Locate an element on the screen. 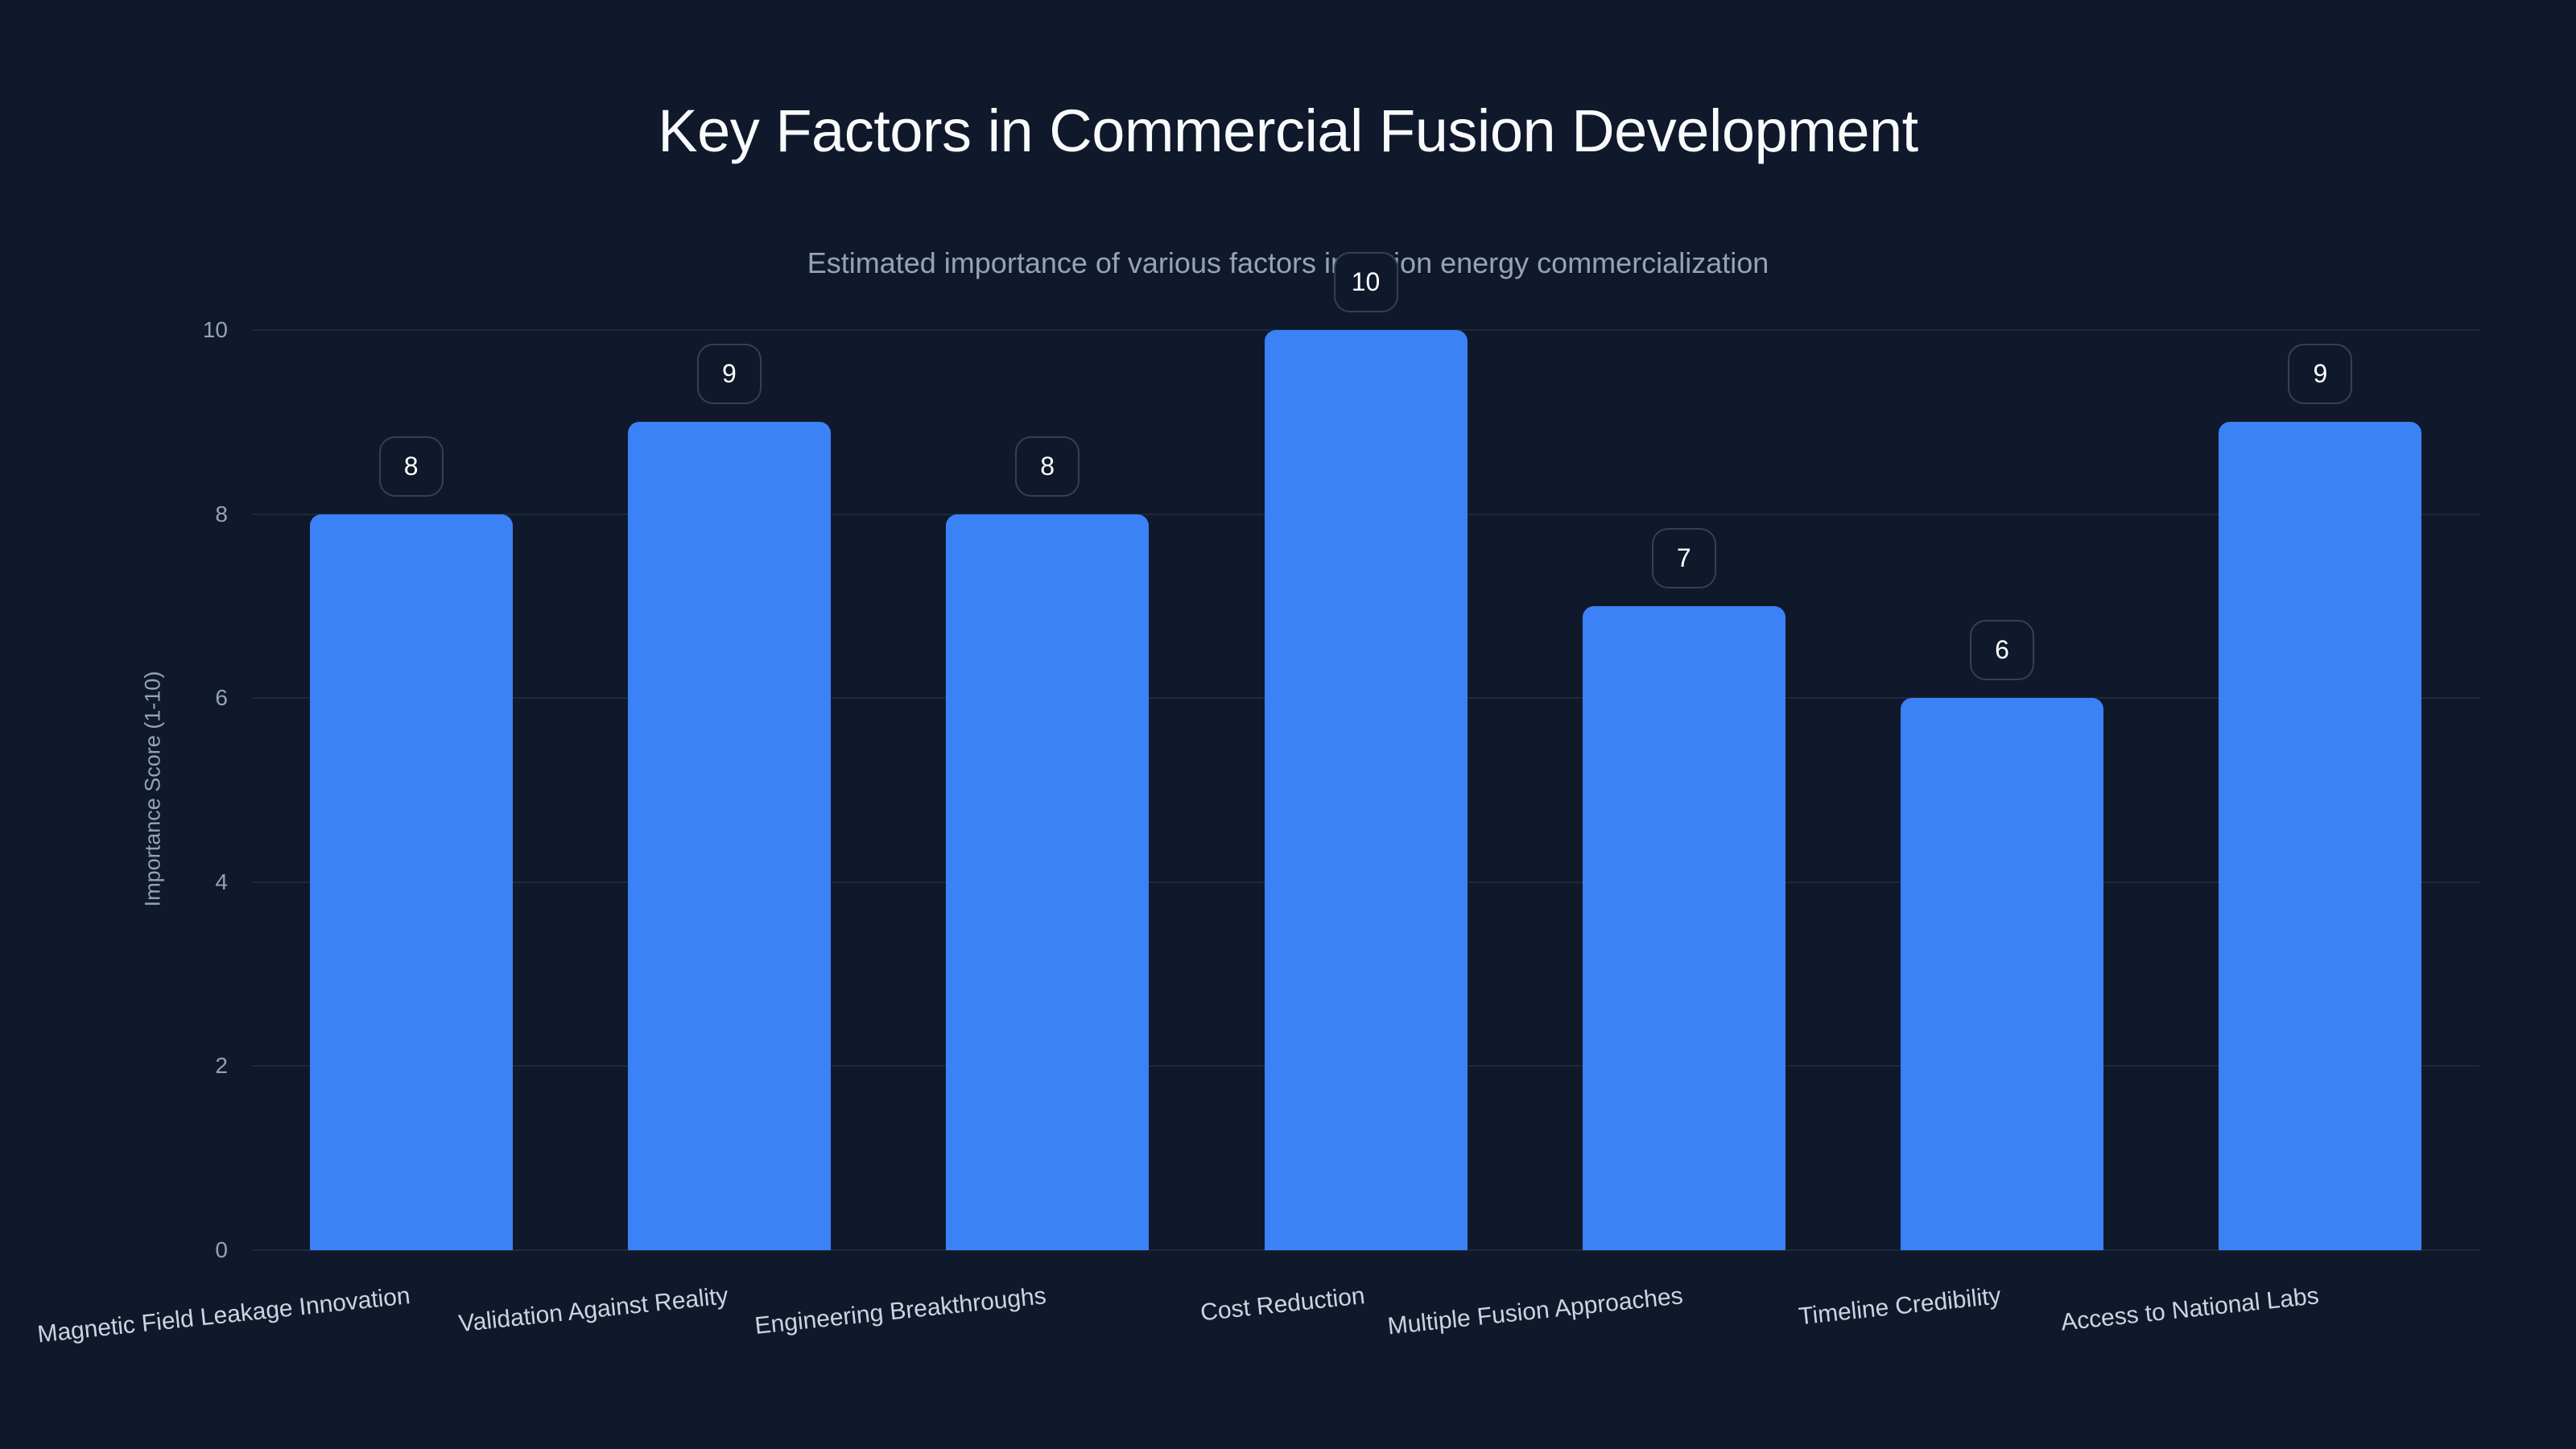 This screenshot has height=1449, width=2576. y-tick-label: 6 is located at coordinates (221, 698).